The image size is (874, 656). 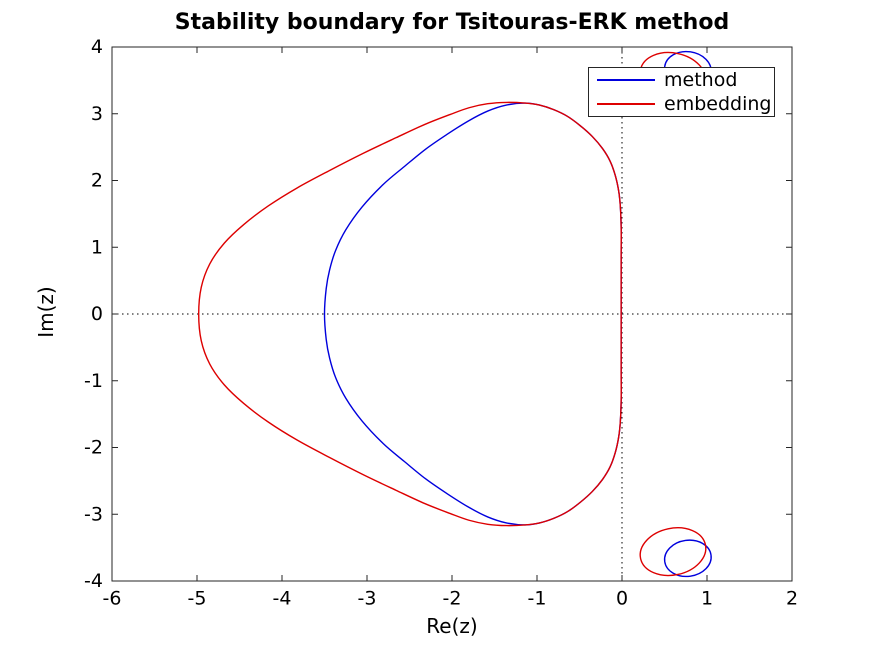 I want to click on legend-swatch-method, so click(x=626, y=80).